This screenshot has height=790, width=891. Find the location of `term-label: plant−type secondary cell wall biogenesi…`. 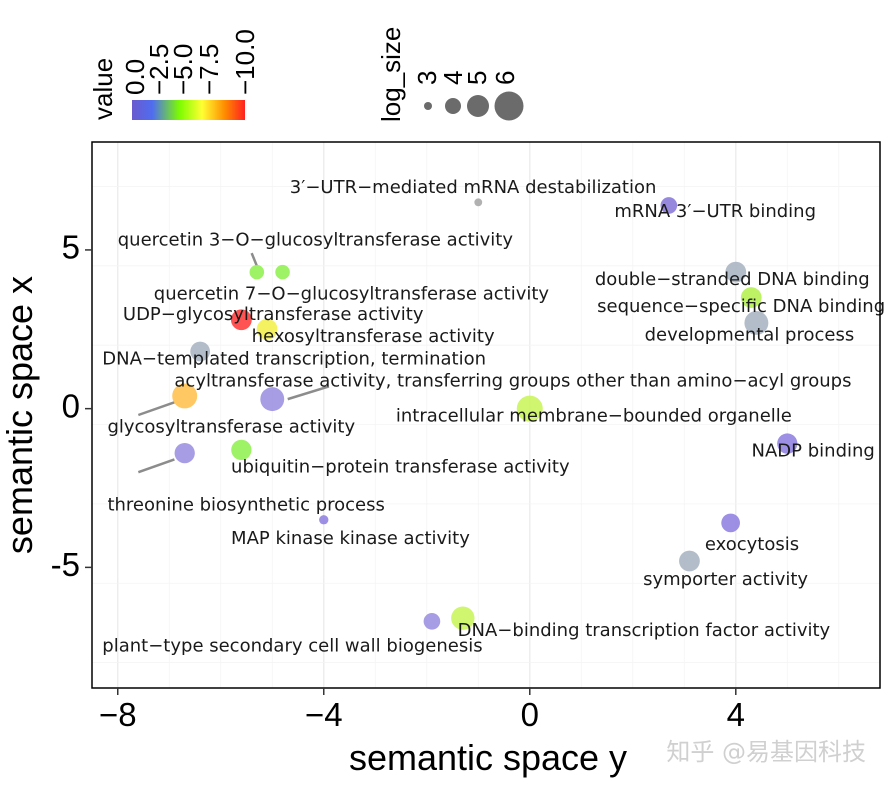

term-label: plant−type secondary cell wall biogenesi… is located at coordinates (292, 646).